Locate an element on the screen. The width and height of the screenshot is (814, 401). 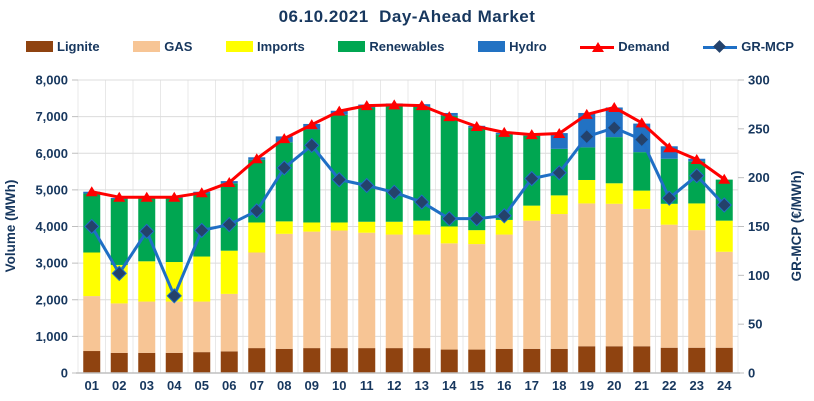
bar-lignite-h13 is located at coordinates (422, 360).